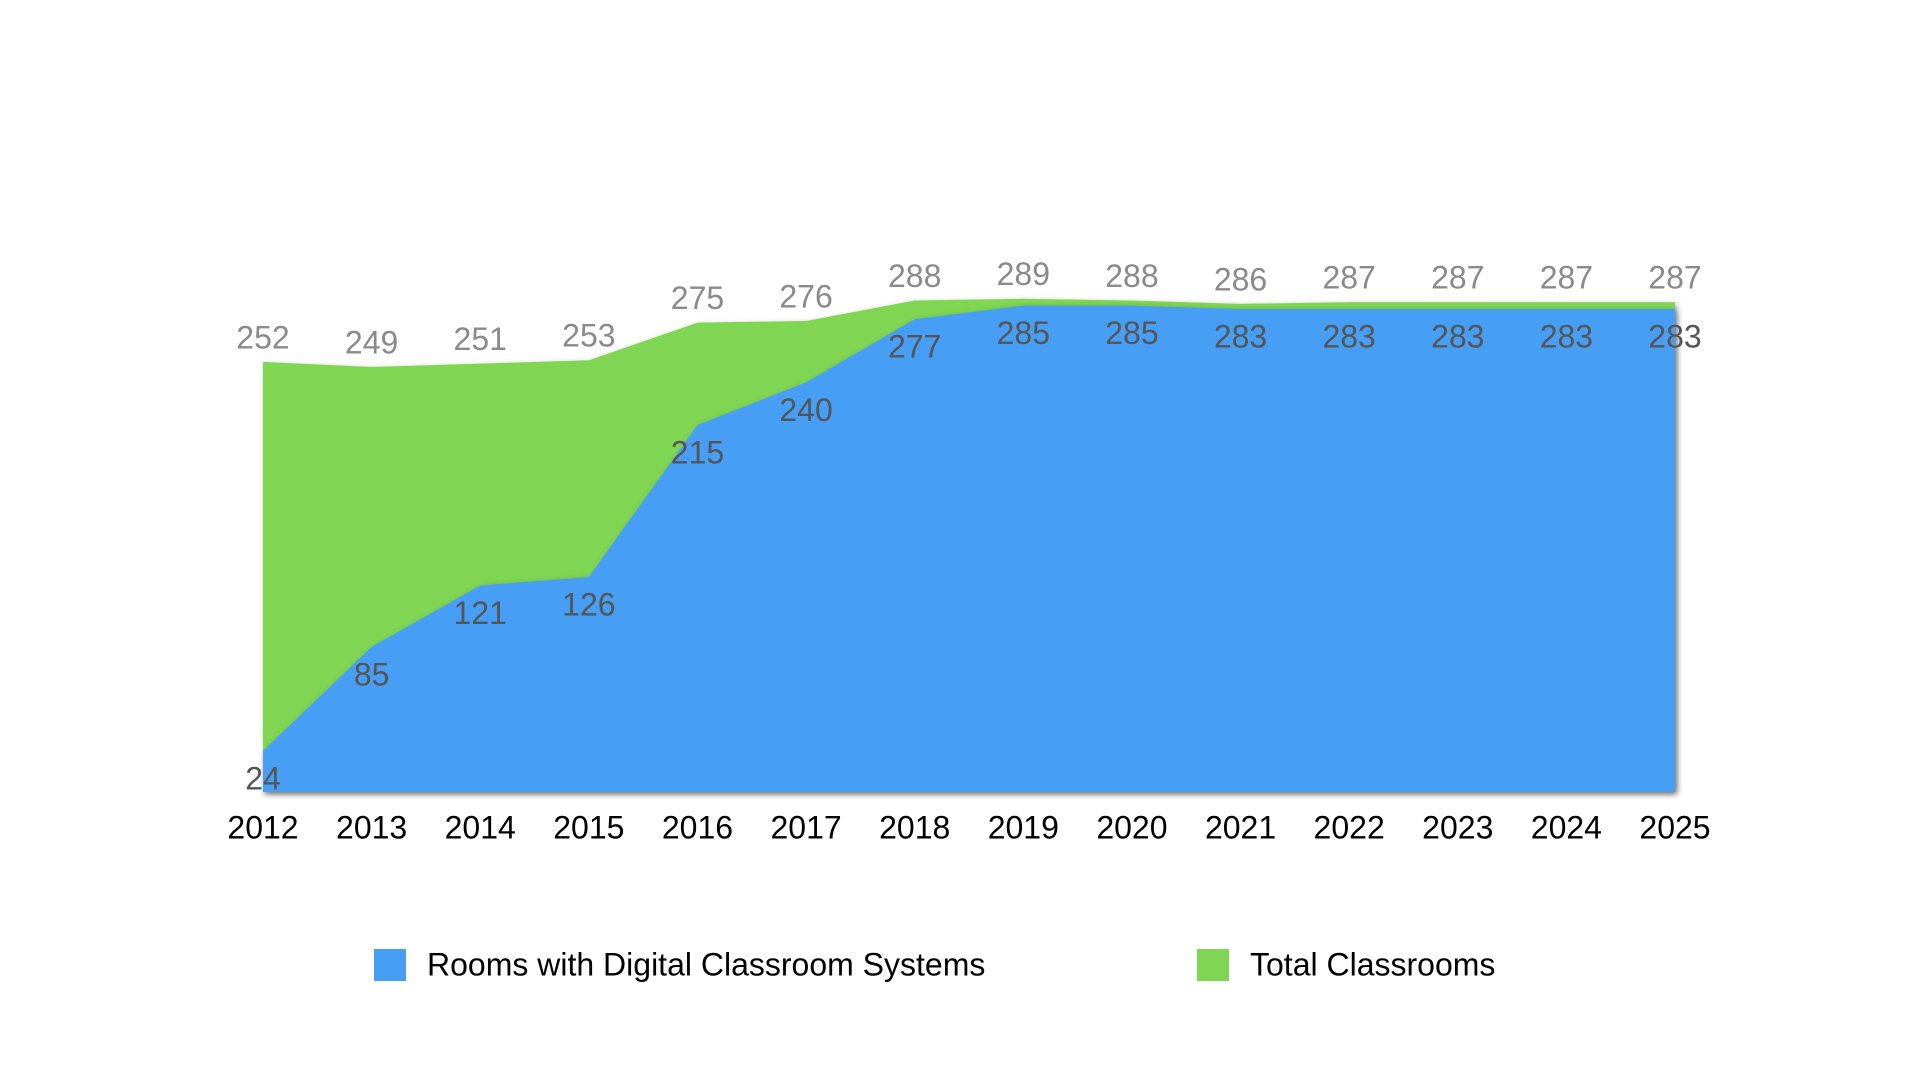 The image size is (1920, 1080). I want to click on data-label: 251, so click(480, 339).